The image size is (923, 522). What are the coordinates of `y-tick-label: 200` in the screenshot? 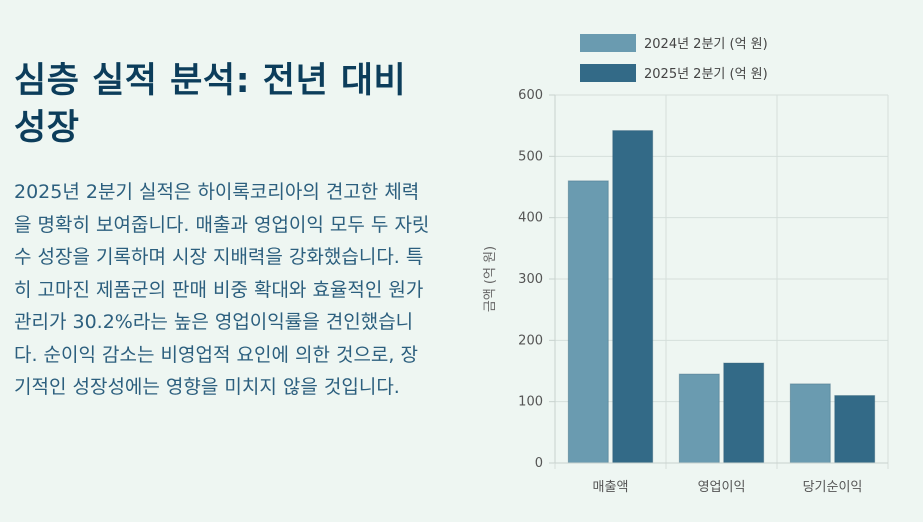 It's located at (530, 340).